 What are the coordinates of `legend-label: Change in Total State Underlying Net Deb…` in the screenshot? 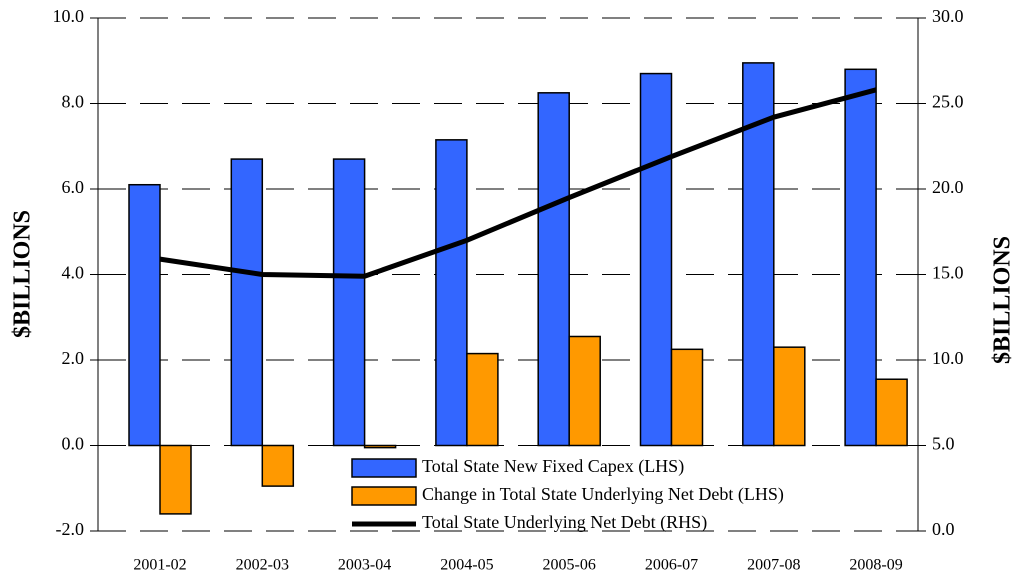 It's located at (603, 494).